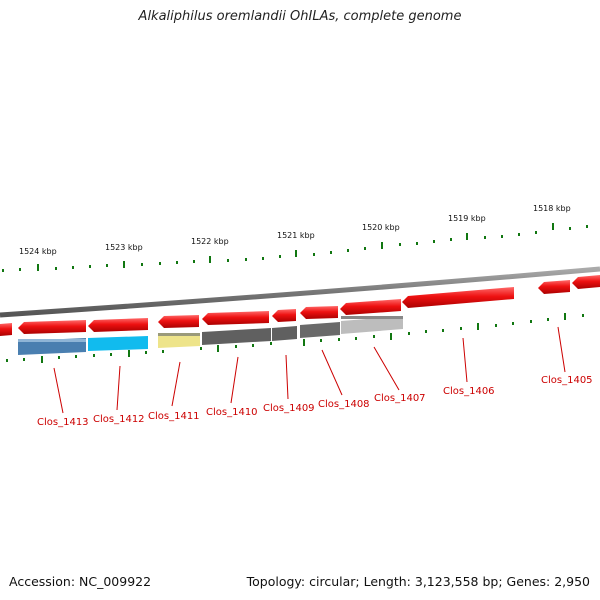  I want to click on gene-label-clos-1412: Clos_1412, so click(119, 419).